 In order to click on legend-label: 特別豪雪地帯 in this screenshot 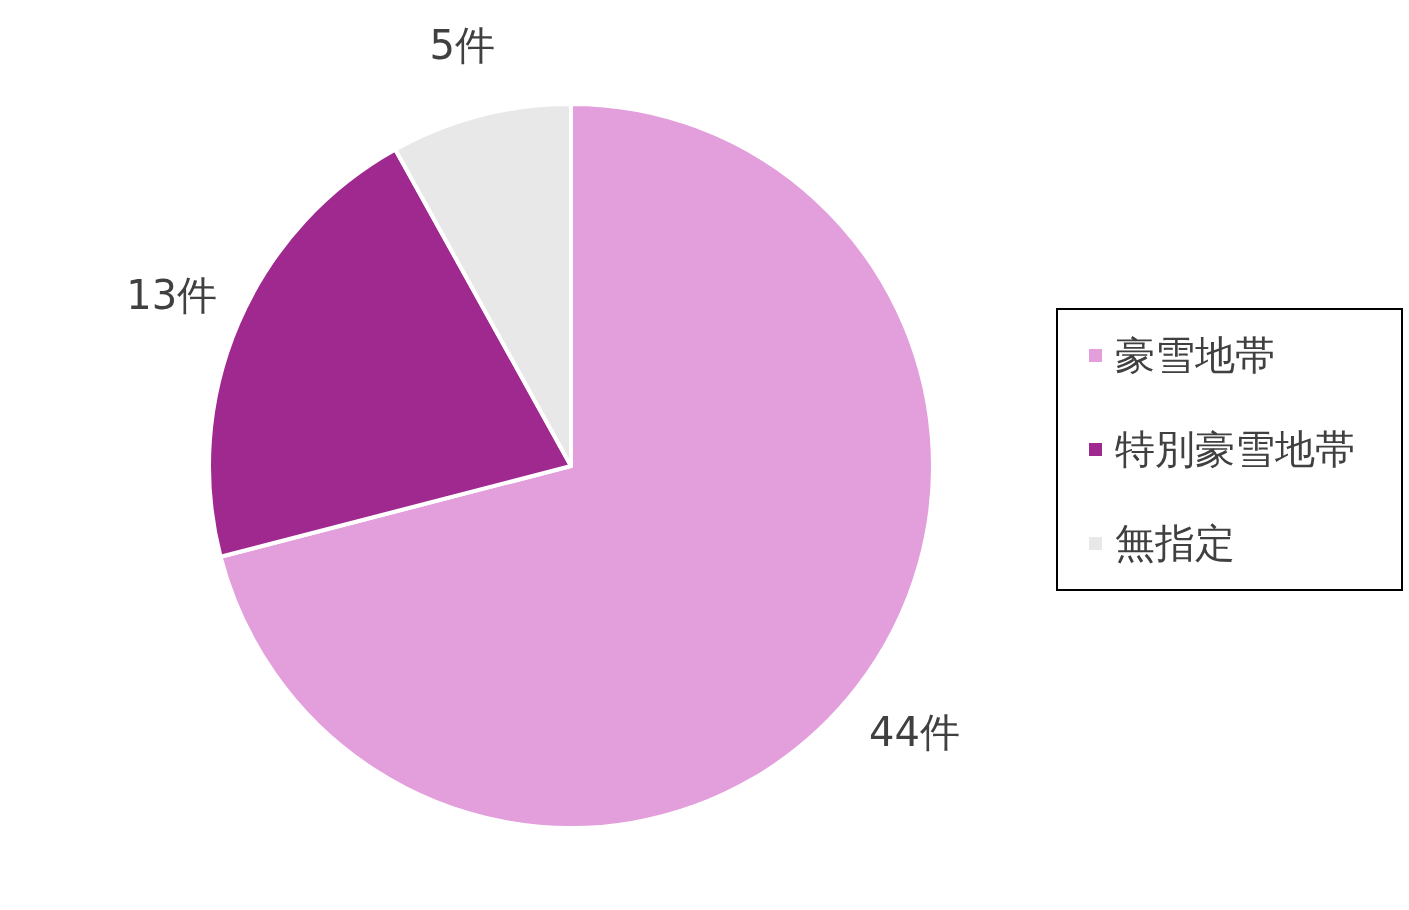, I will do `click(1235, 449)`.